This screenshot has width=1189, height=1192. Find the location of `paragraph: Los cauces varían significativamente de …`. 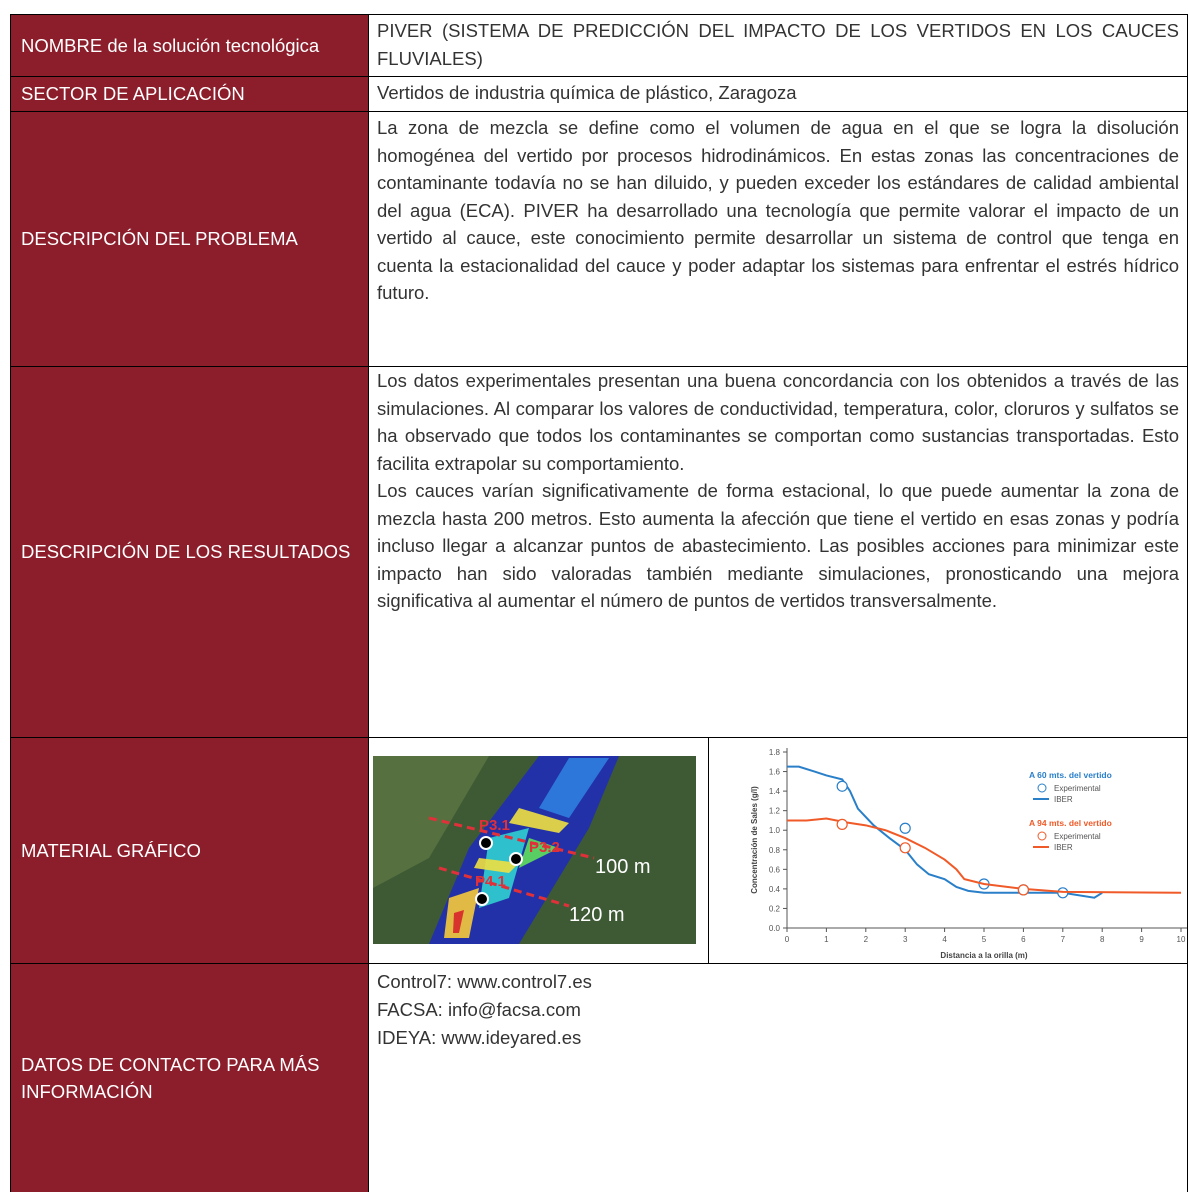

paragraph: Los cauces varían significativamente de … is located at coordinates (778, 545).